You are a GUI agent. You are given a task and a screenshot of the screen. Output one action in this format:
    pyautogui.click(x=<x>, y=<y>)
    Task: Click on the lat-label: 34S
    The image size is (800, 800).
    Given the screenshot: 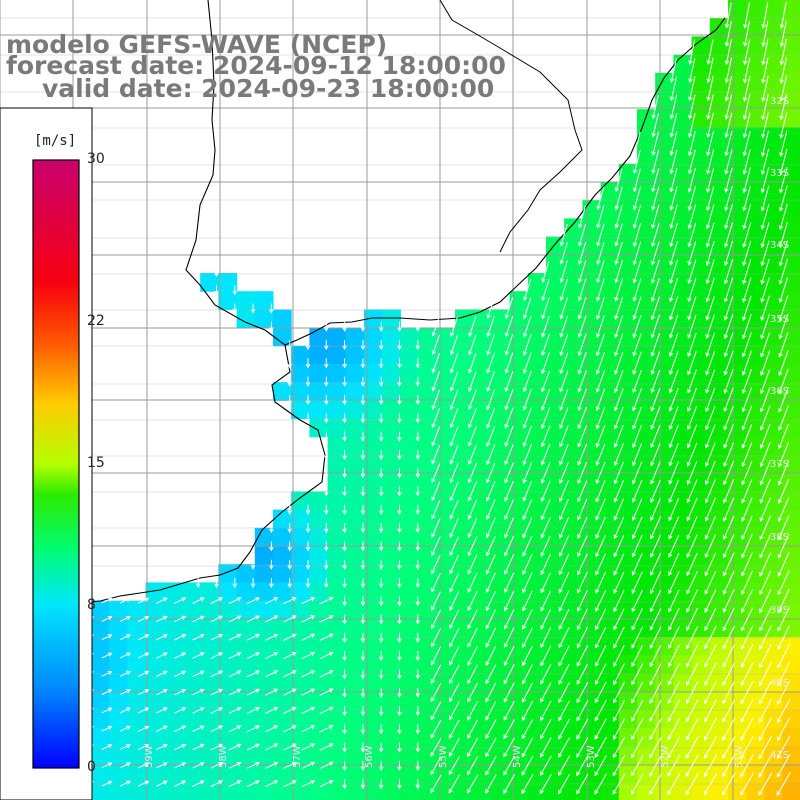 What is the action you would take?
    pyautogui.click(x=779, y=245)
    